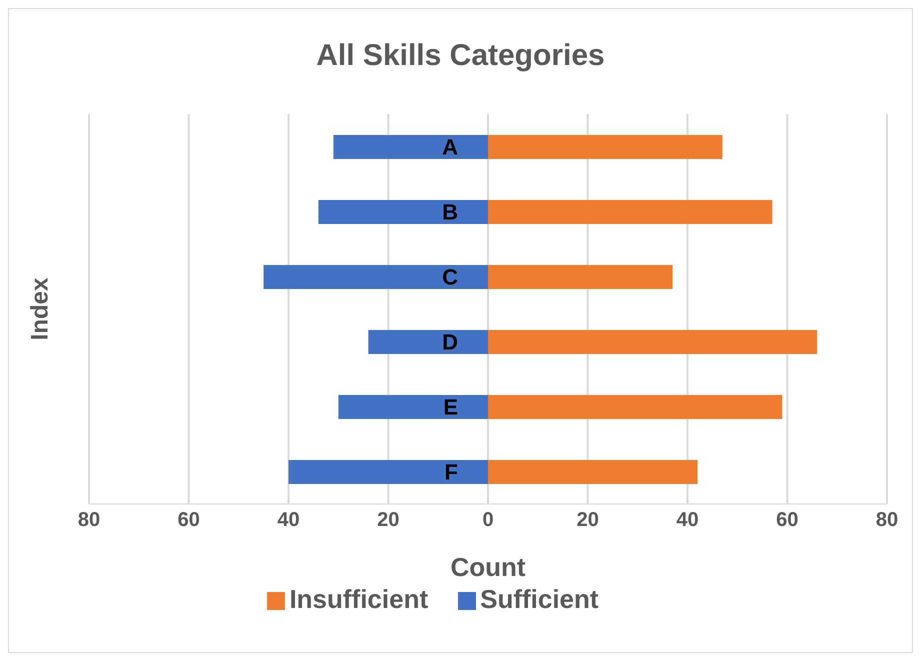 This screenshot has height=657, width=919. Describe the element at coordinates (460, 56) in the screenshot. I see `chart-title: All Skills Categories` at that location.